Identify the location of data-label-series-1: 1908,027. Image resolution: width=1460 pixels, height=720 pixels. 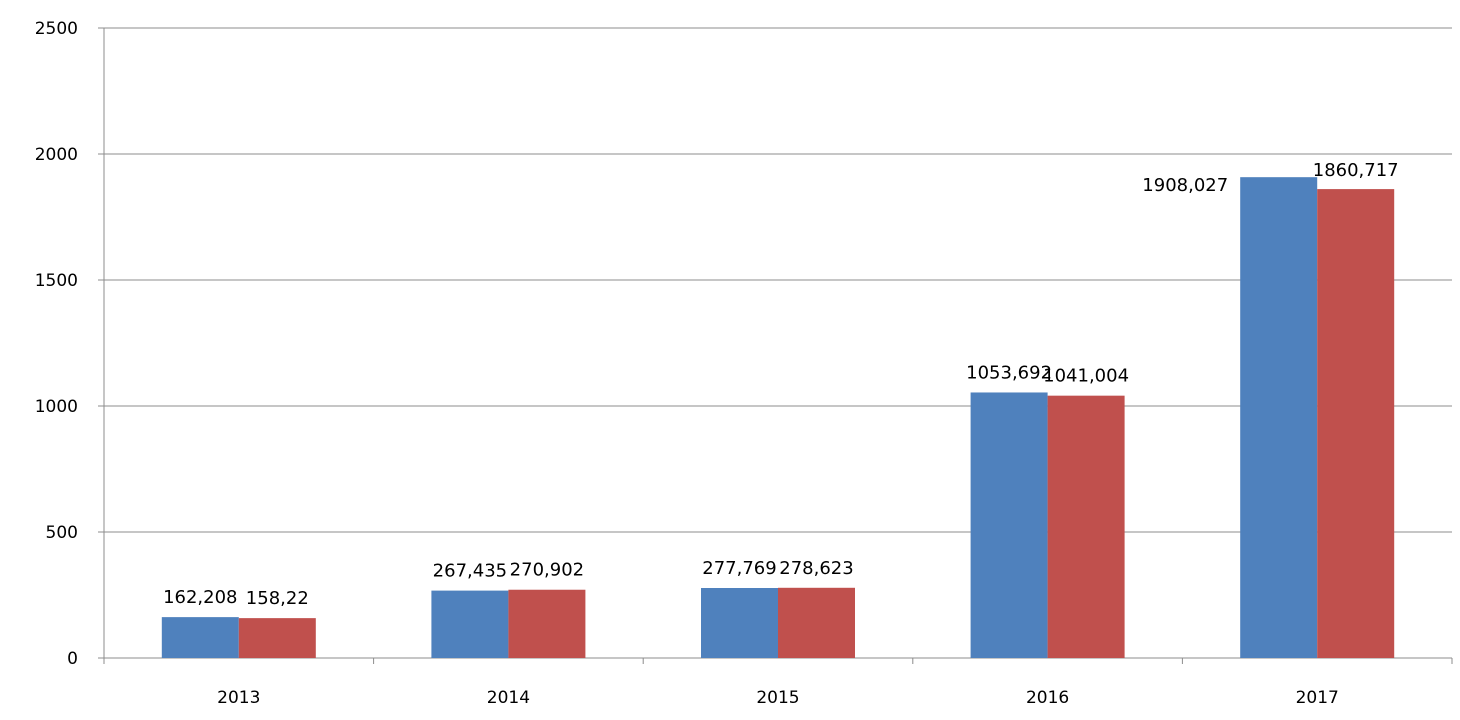
(1185, 185).